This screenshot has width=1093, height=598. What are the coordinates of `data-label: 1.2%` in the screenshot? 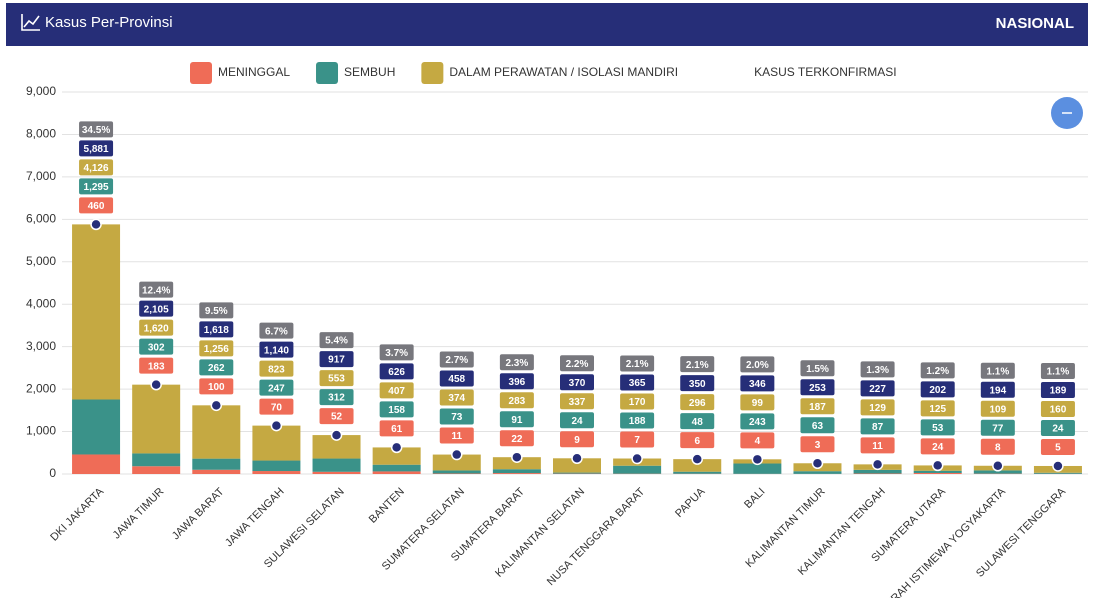 It's located at (937, 371).